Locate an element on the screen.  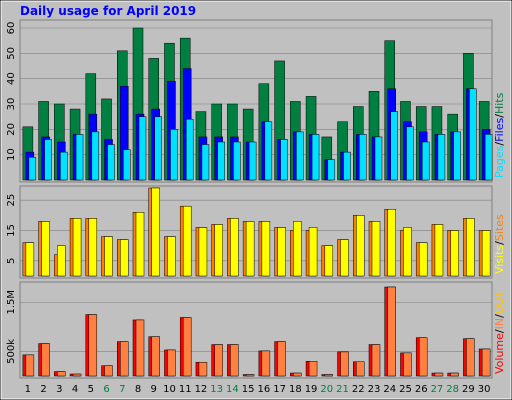
x-tick-label: 7 is located at coordinates (122, 389).